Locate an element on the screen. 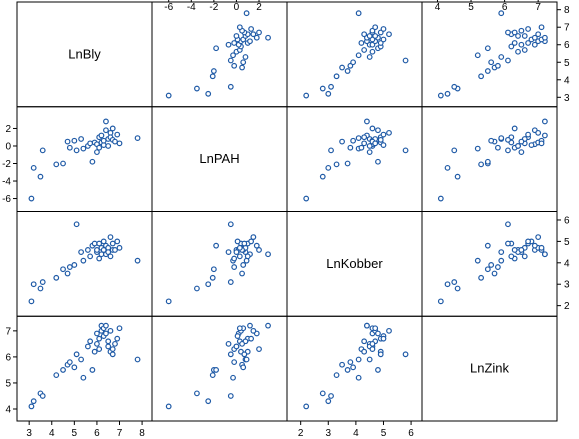 This screenshot has height=439, width=579. panel-lnzink-vs-lnpah is located at coordinates (219, 368).